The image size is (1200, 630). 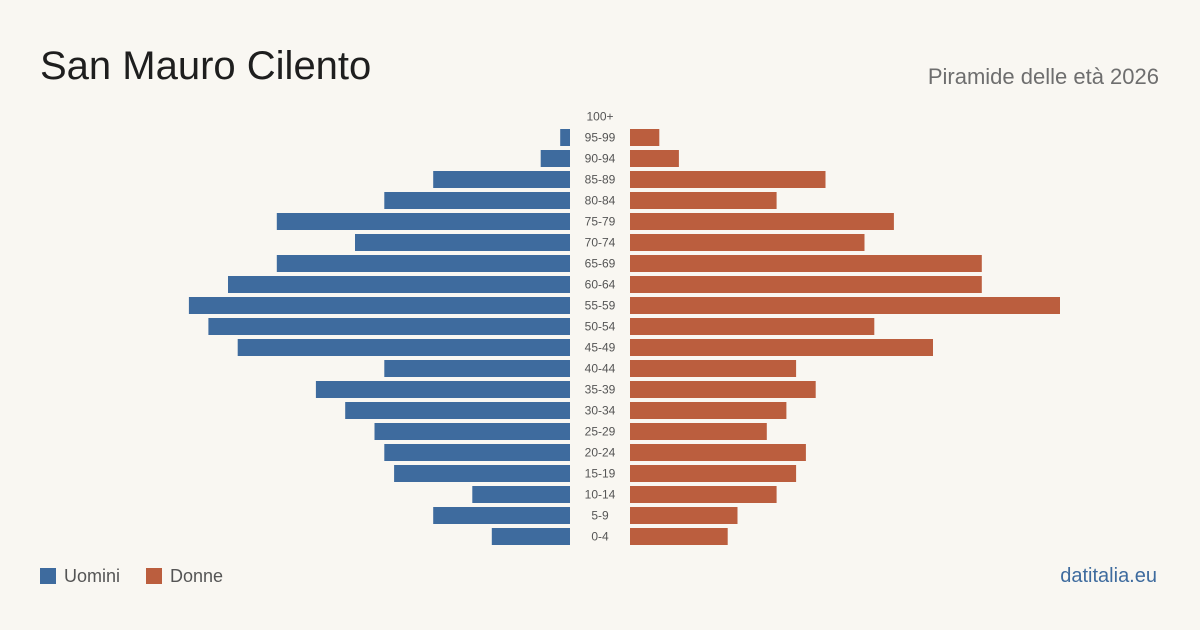 I want to click on age-label-20-24: 20-24, so click(x=600, y=453).